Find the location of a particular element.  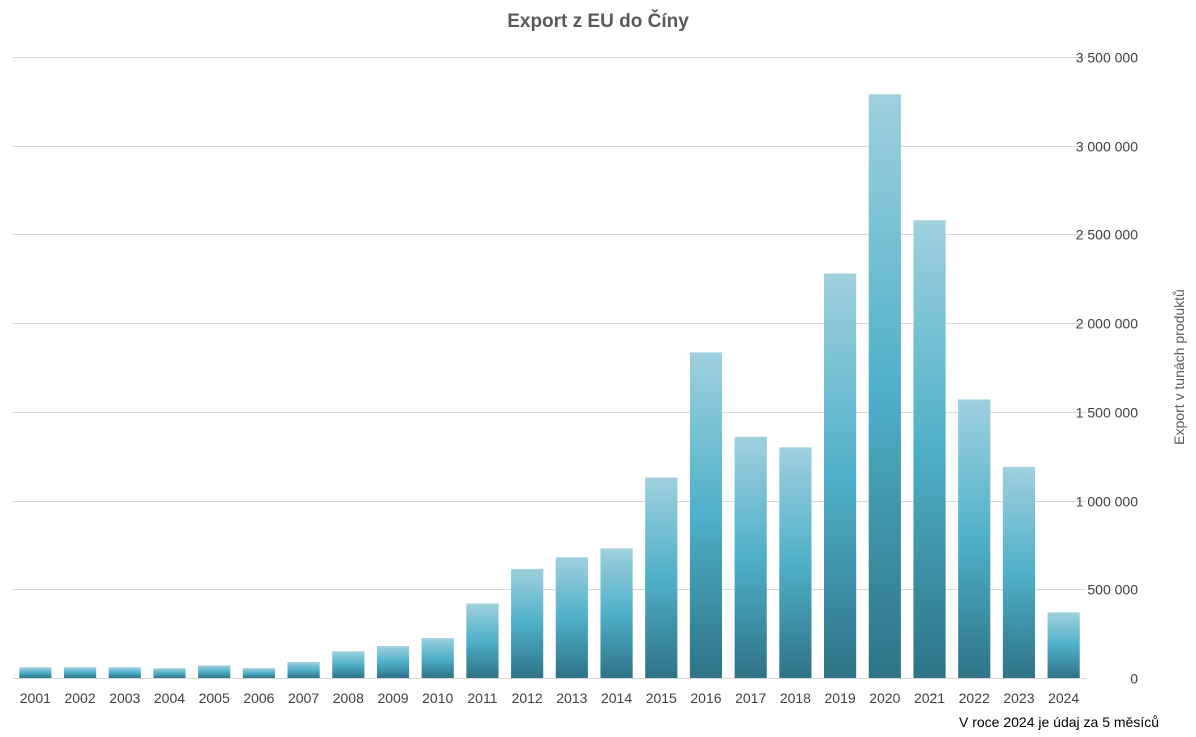

x-tick-label: 2020 is located at coordinates (884, 698).